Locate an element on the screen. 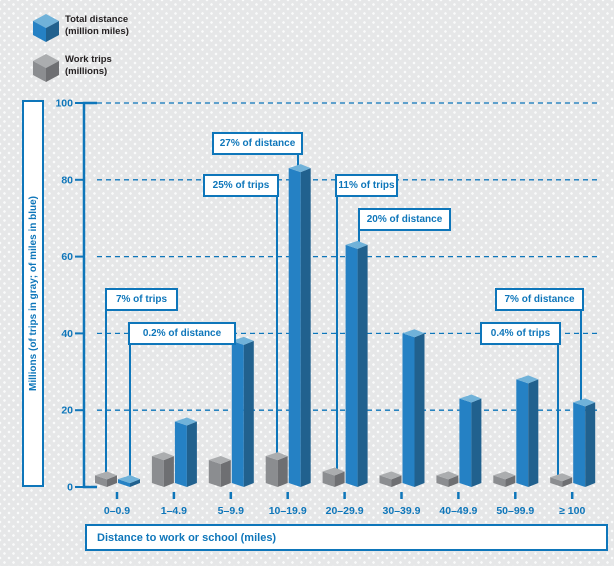 This screenshot has height=566, width=614. legend-label-work-trips: Work trips (millions) is located at coordinates (88, 65).